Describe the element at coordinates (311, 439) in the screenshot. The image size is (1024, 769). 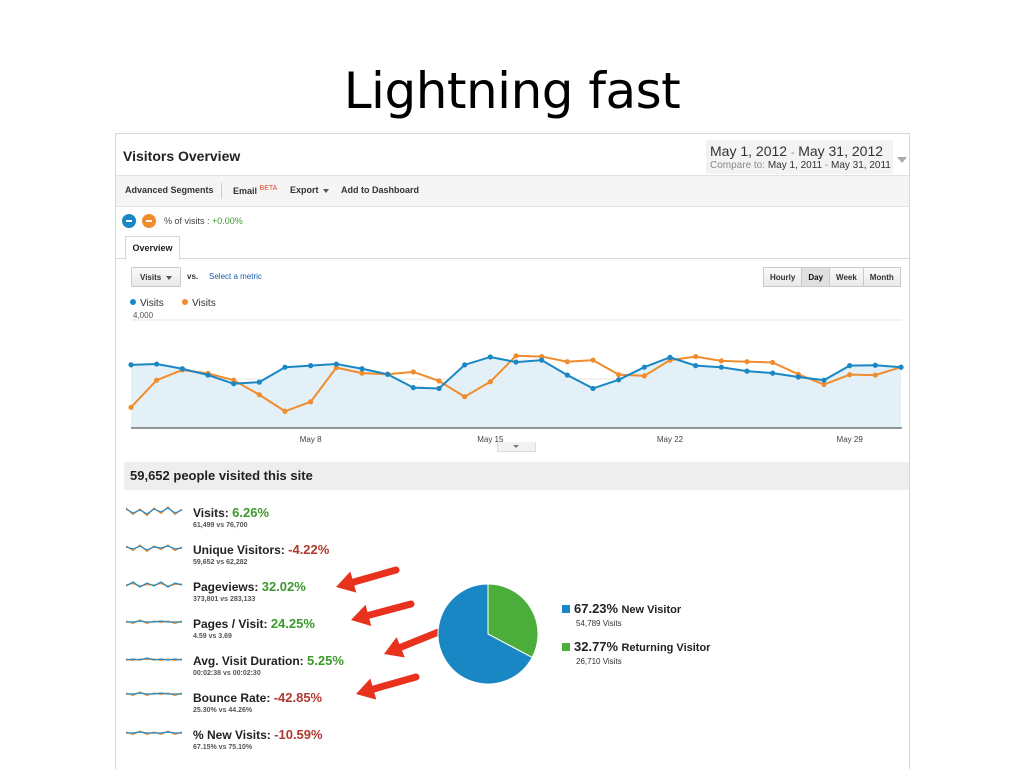
I see `x-tick-label: May 8` at that location.